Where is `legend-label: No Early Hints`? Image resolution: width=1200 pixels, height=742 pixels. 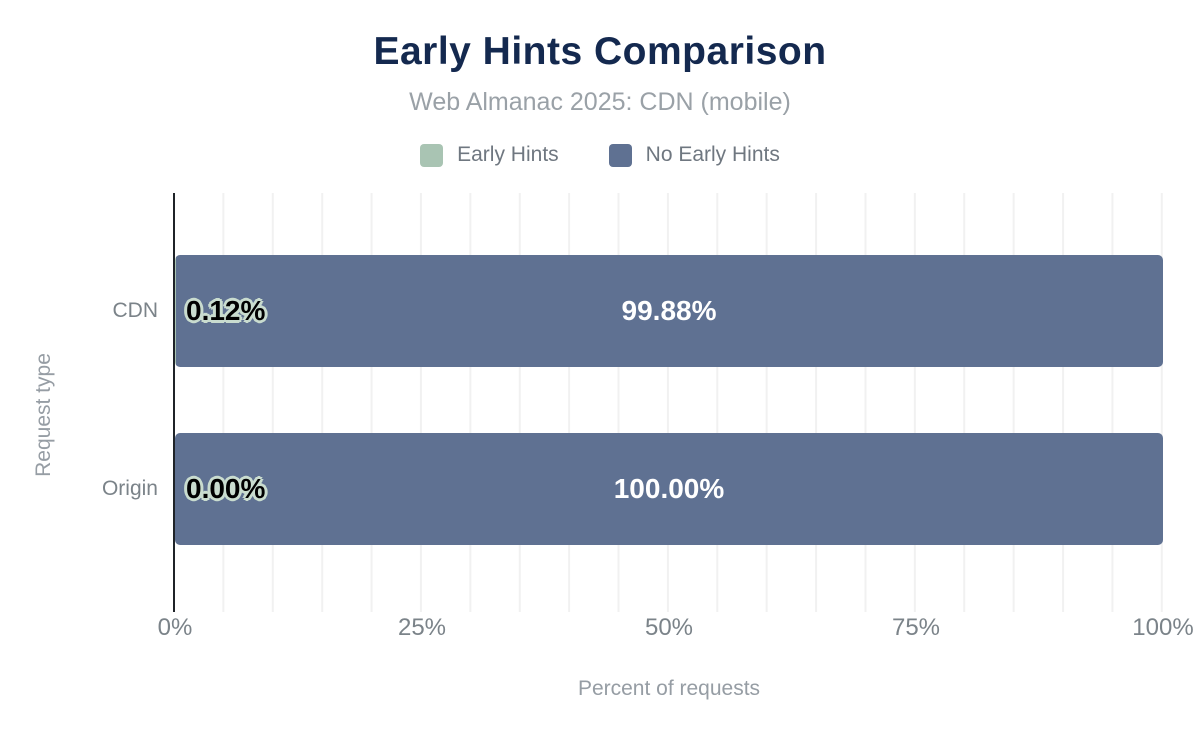
legend-label: No Early Hints is located at coordinates (712, 154).